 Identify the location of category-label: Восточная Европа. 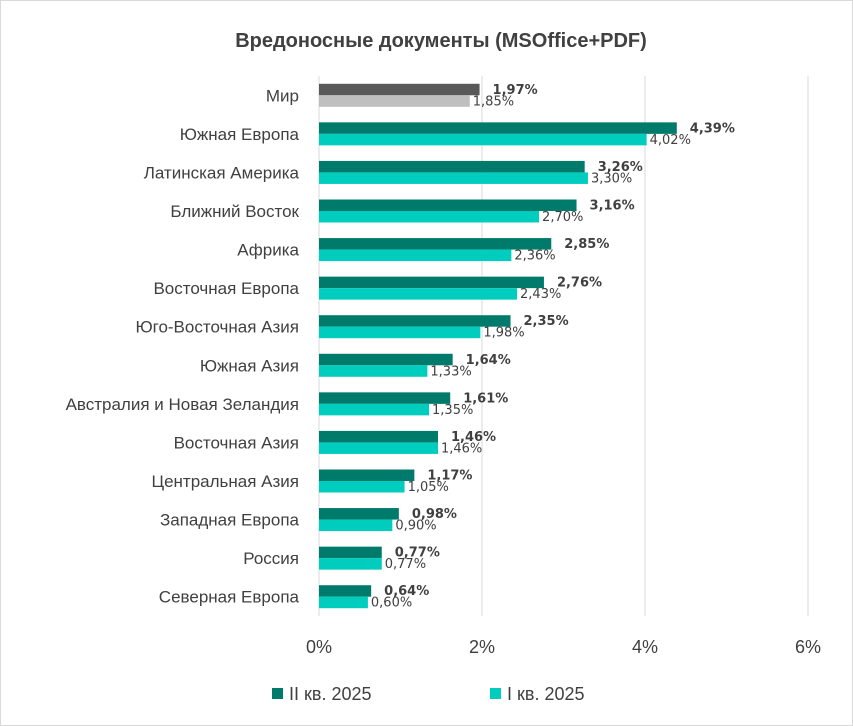
(226, 288).